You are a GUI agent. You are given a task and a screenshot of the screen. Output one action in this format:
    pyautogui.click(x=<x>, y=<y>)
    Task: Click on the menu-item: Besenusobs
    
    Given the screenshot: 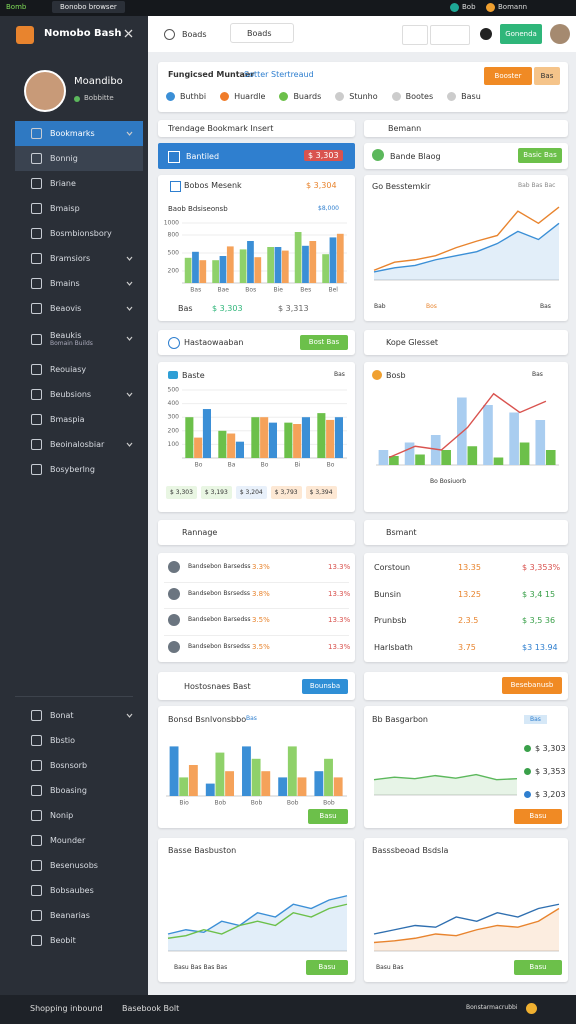 What is the action you would take?
    pyautogui.click(x=79, y=865)
    